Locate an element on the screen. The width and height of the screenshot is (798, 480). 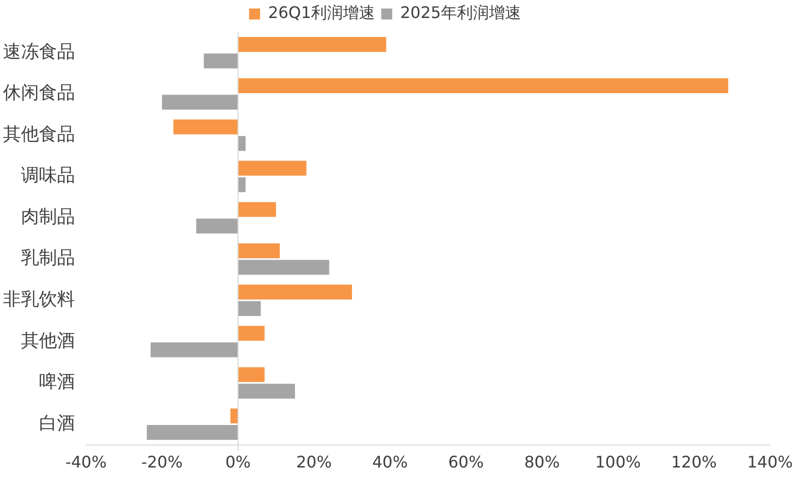
x-tick-label: -20% is located at coordinates (162, 462).